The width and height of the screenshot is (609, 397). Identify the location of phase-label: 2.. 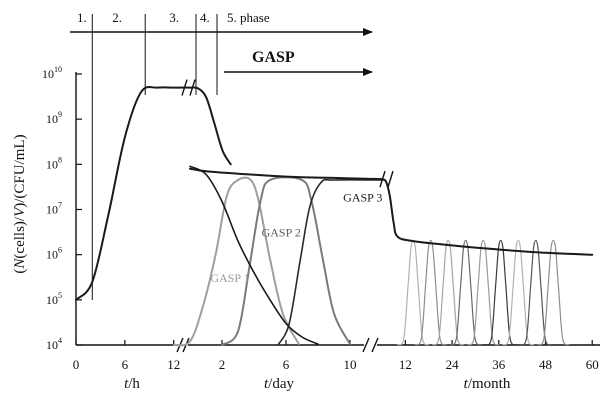
(117, 17).